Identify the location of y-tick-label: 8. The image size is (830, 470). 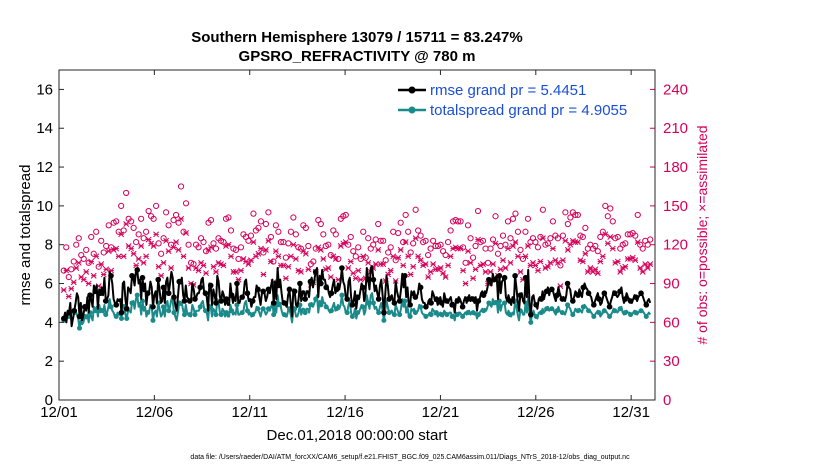
(49, 245).